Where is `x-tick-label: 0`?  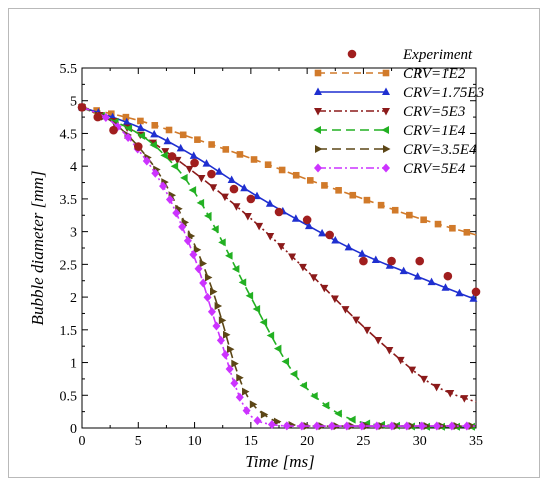 x-tick-label: 0 is located at coordinates (82, 441).